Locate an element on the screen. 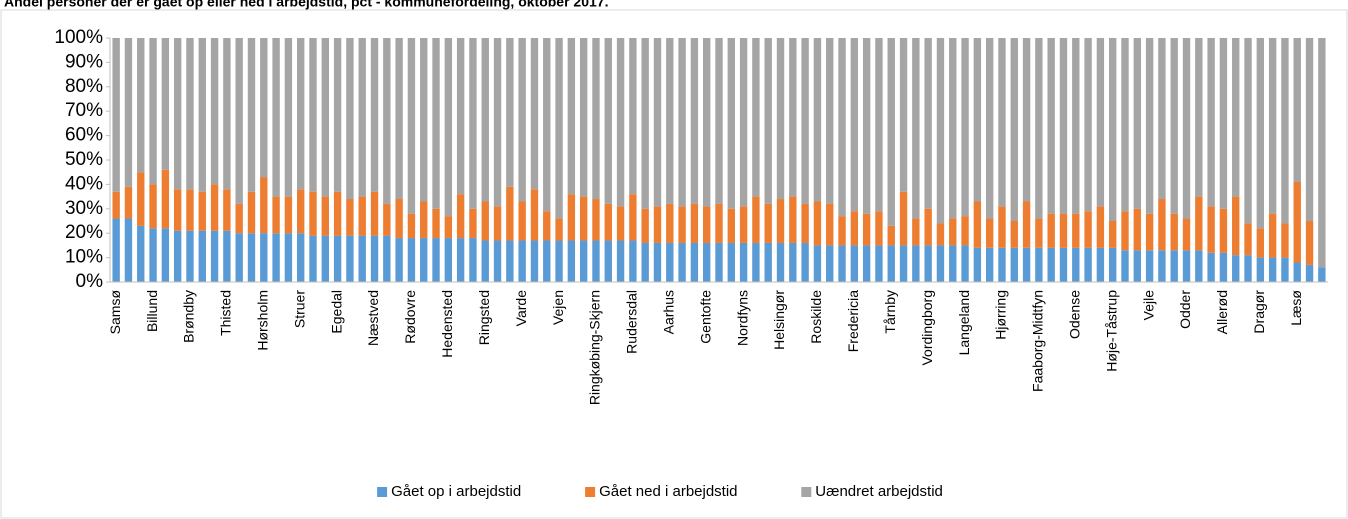 This screenshot has height=519, width=1348. x-tick-label: Hedensted is located at coordinates (447, 324).